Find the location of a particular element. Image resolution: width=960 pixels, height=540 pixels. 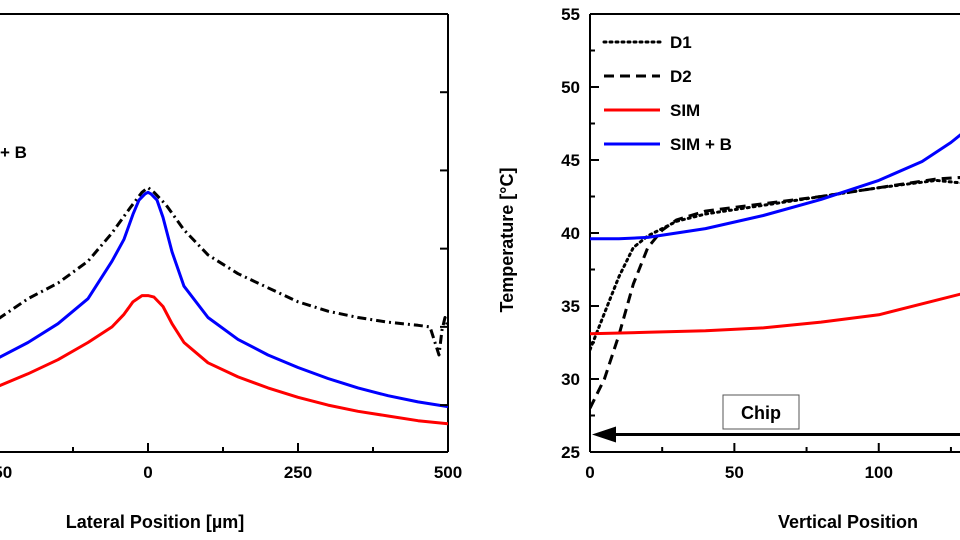

right-y-tick-label: 35 is located at coordinates (570, 306).